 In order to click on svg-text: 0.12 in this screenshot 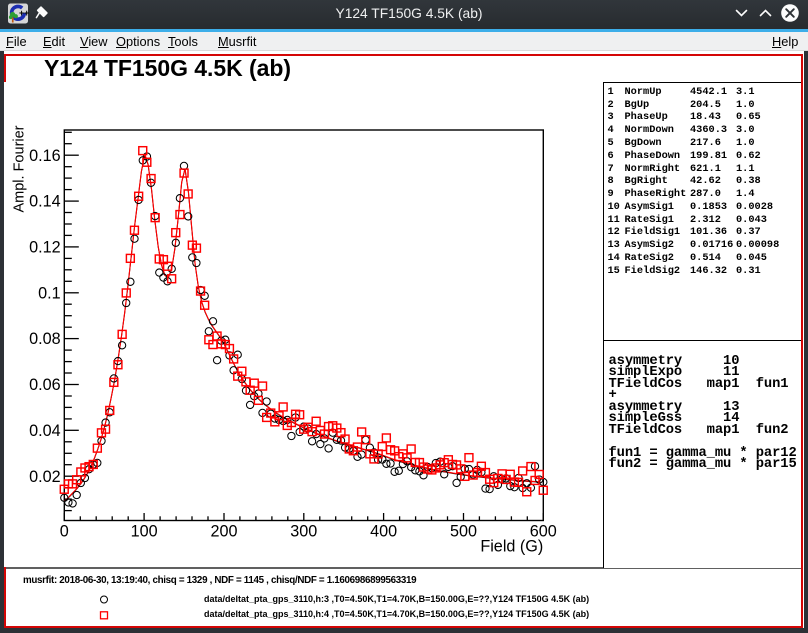, I will do `click(45, 248)`.